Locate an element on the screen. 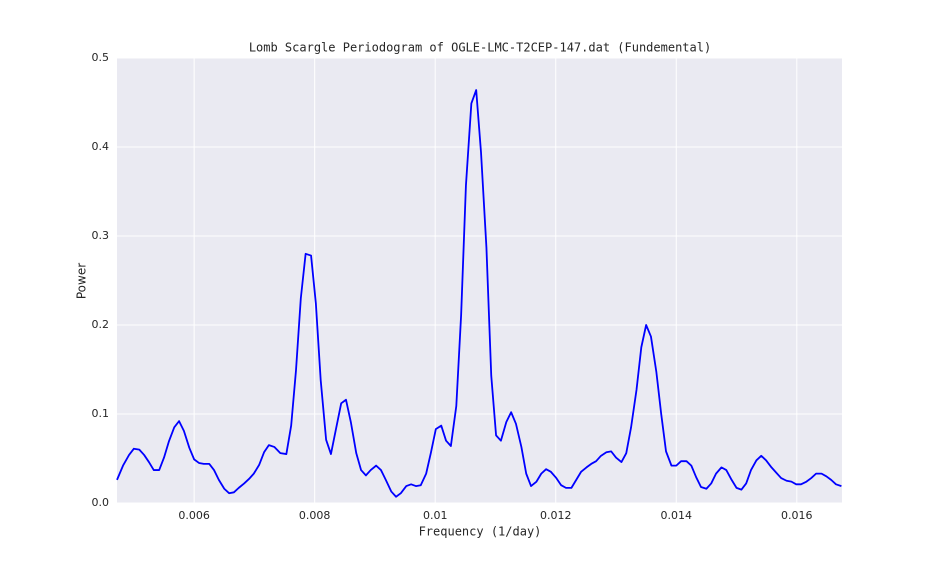  x-tick-label: 0.006 is located at coordinates (194, 515).